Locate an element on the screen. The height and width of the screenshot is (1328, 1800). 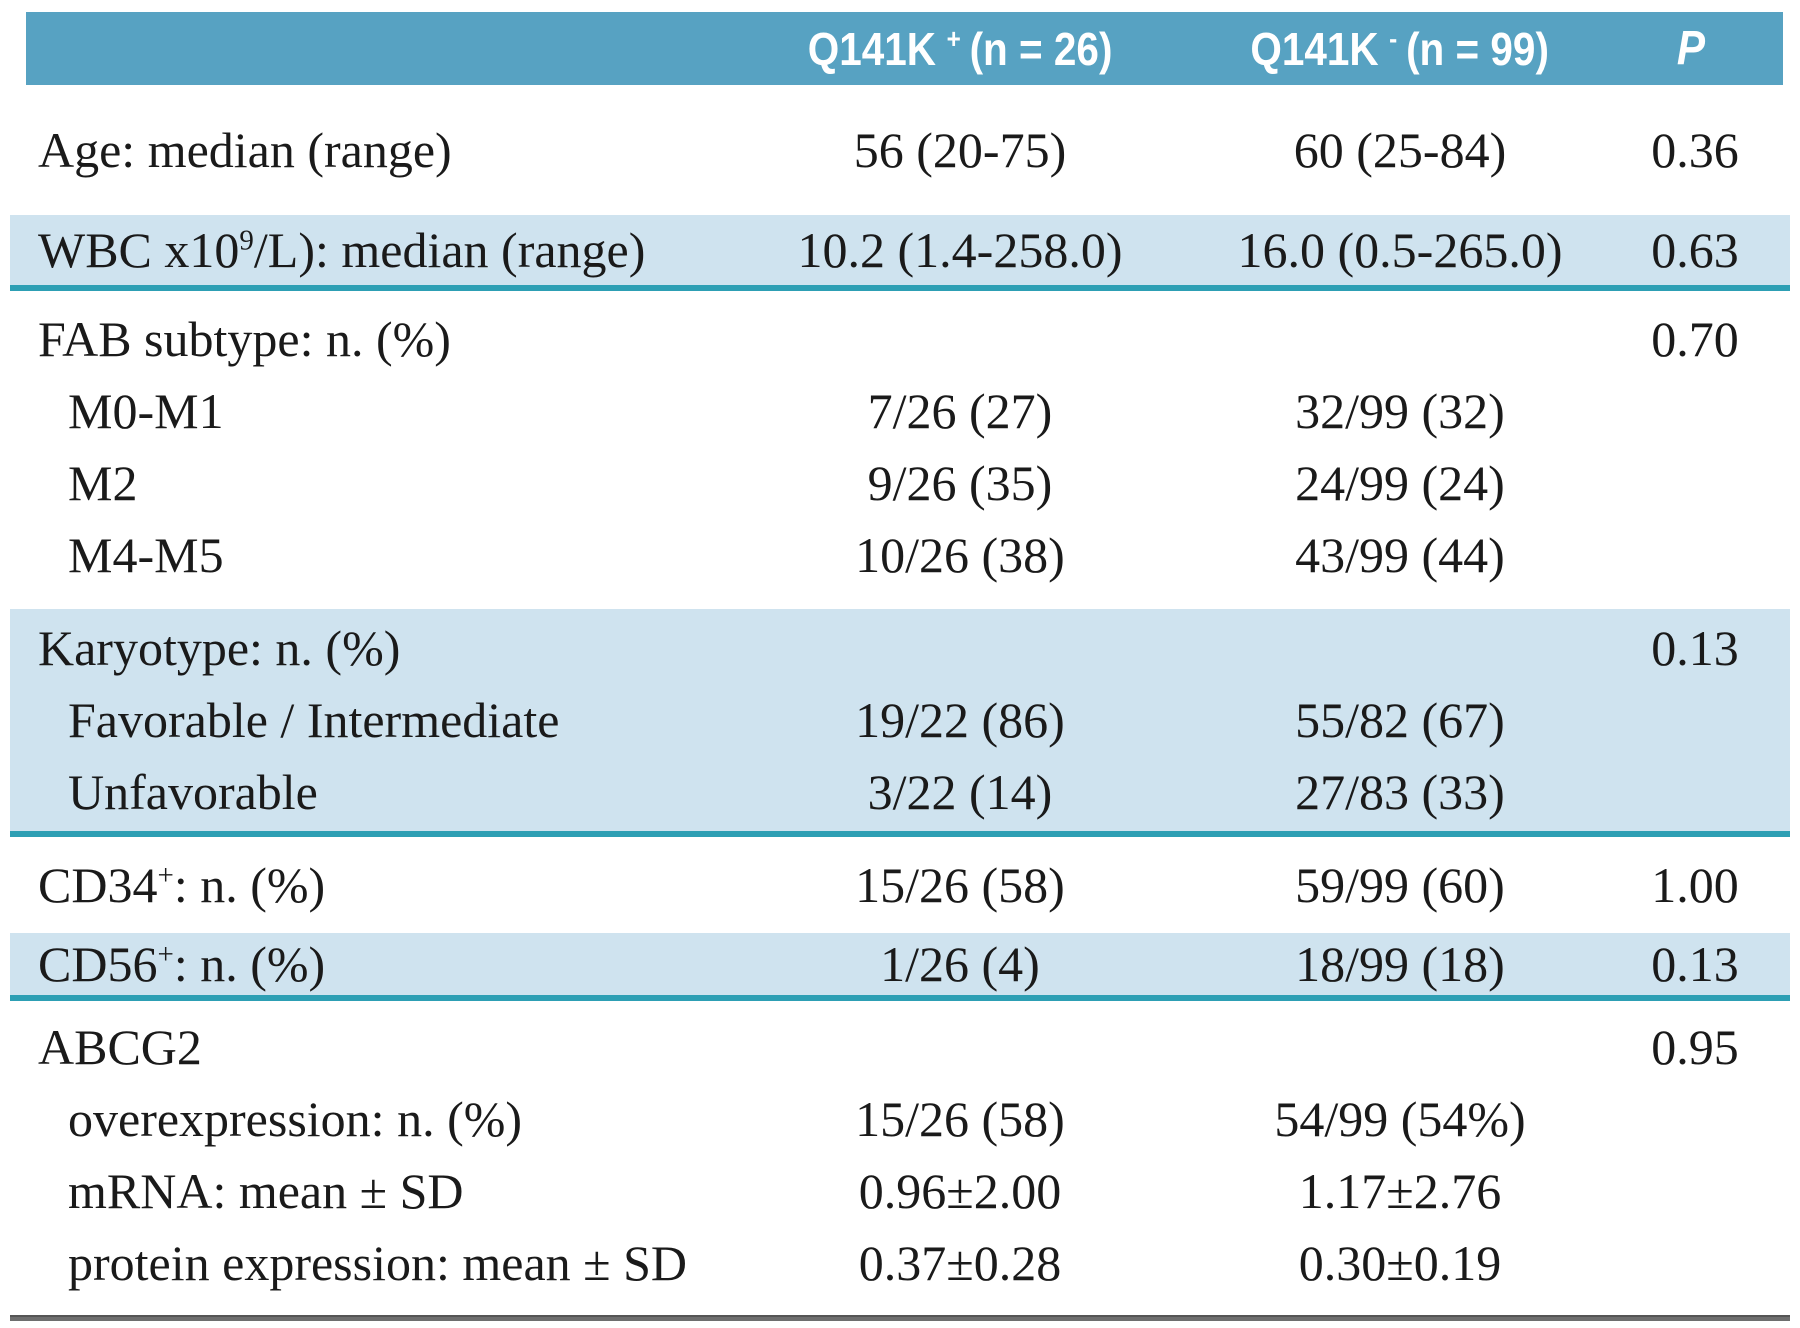
fab-item-label: M0-M1 is located at coordinates (146, 411).